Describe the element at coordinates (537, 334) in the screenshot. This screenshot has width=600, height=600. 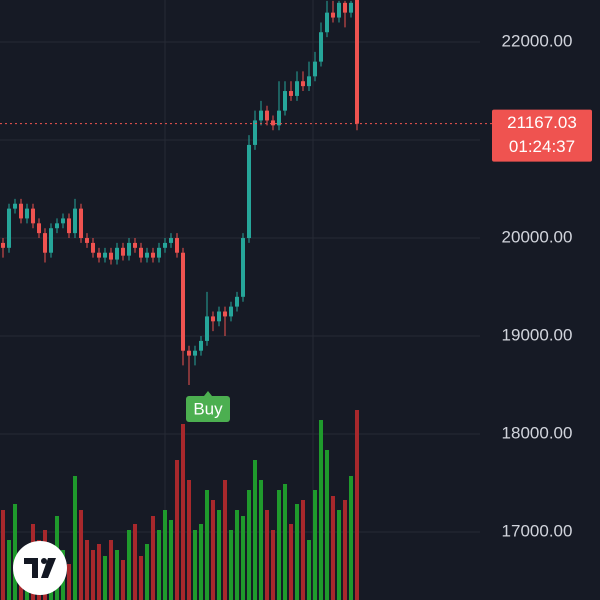
I see `y-tick-label: 19000.00` at that location.